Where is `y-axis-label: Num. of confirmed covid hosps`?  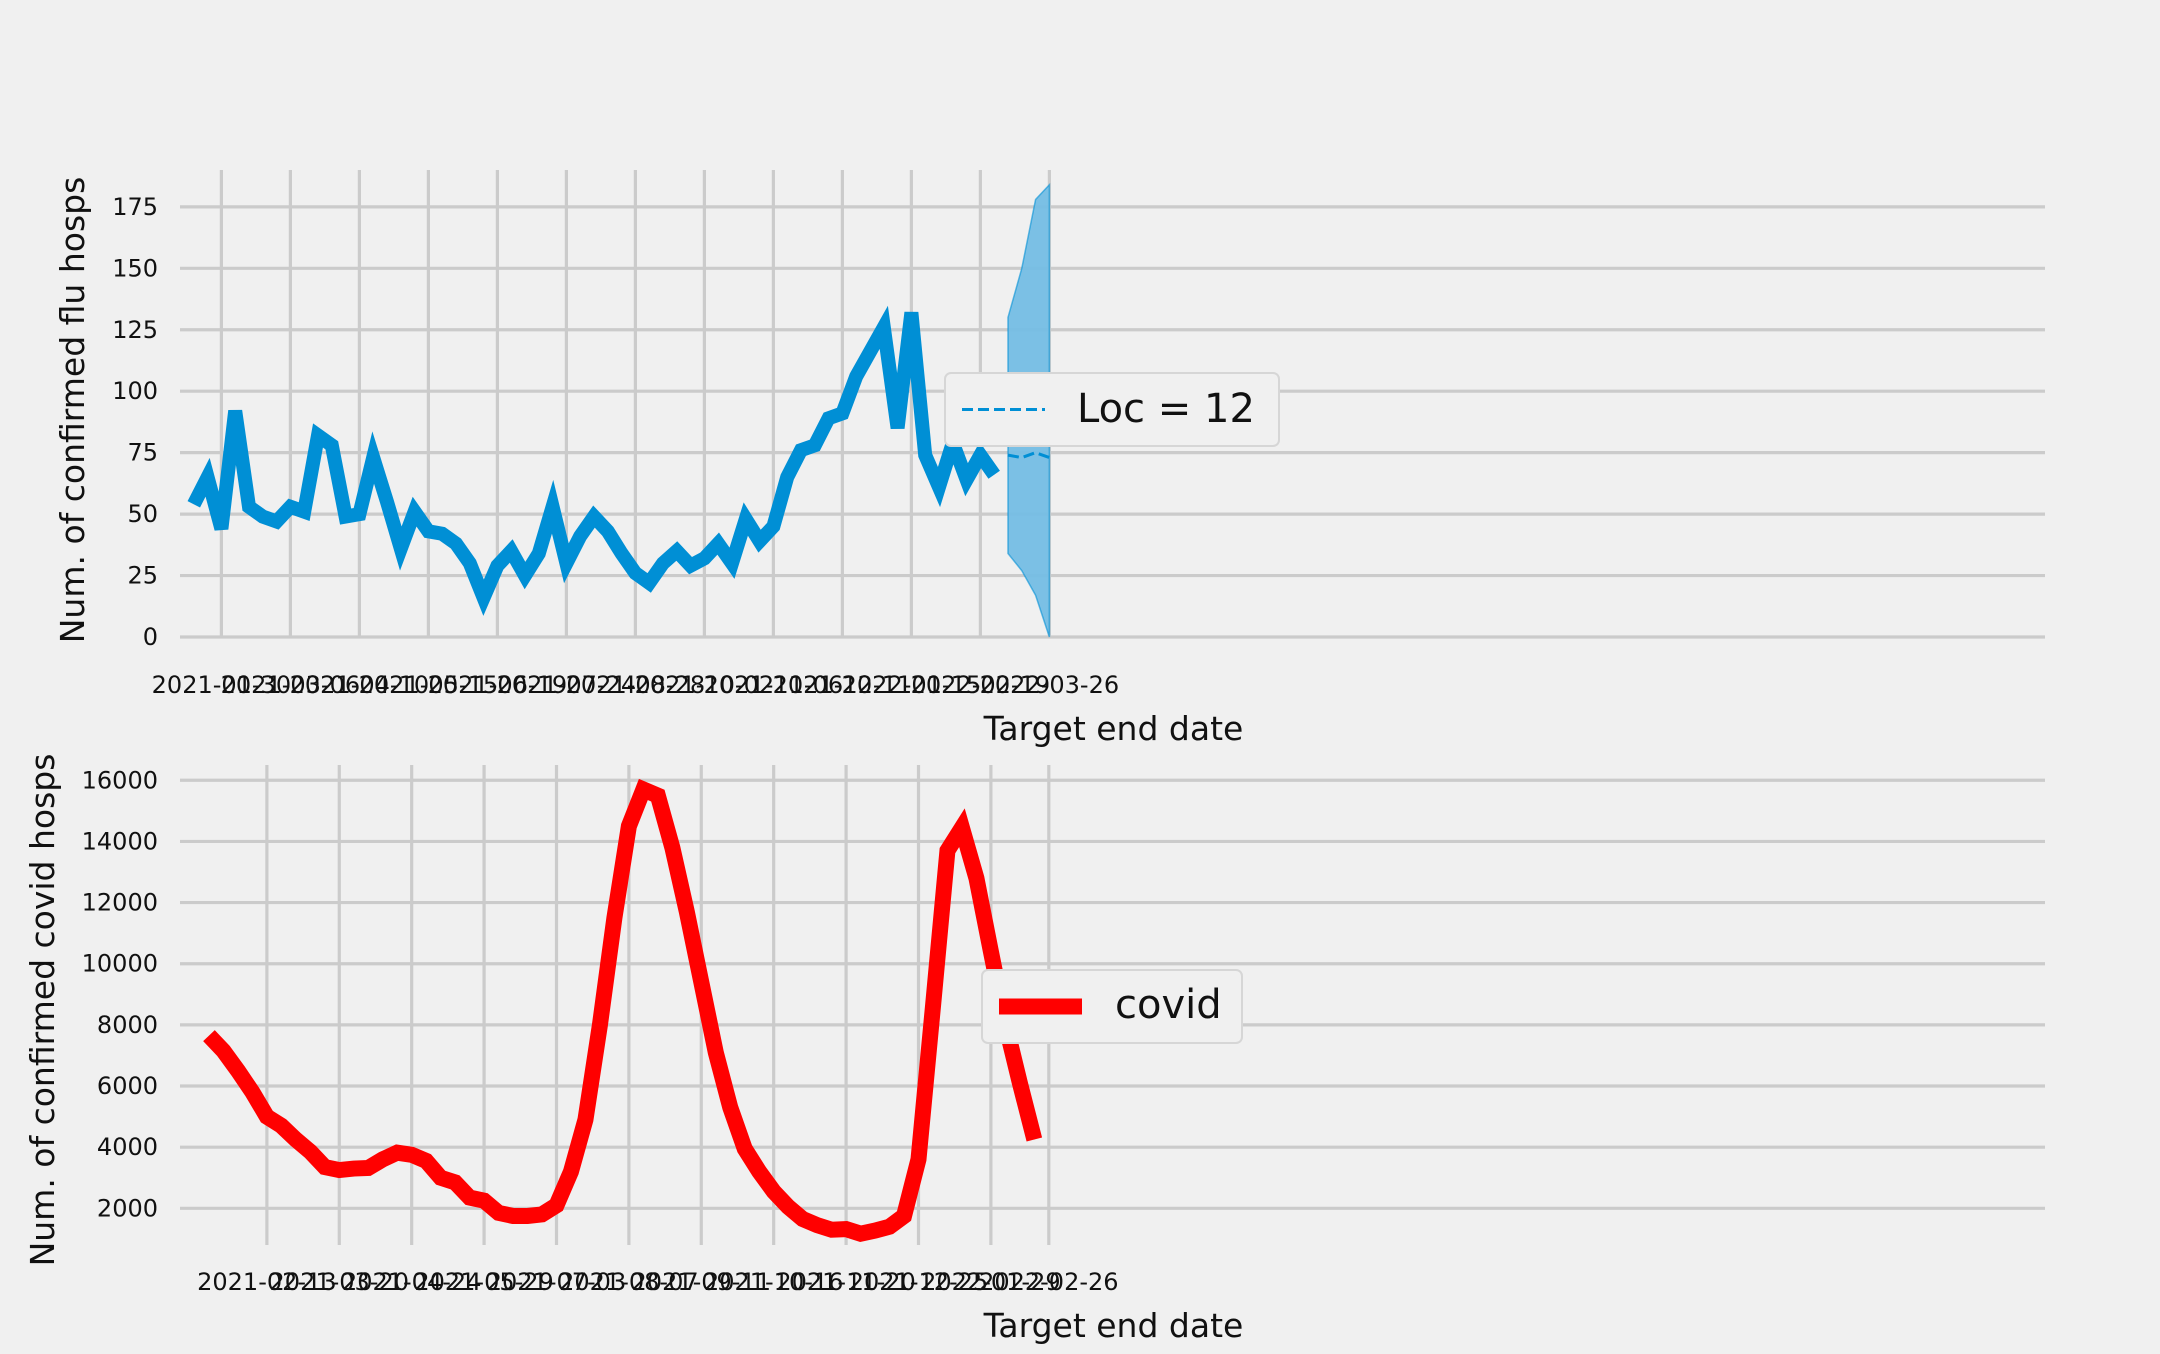
y-axis-label: Num. of confirmed covid hosps is located at coordinates (42, 1010).